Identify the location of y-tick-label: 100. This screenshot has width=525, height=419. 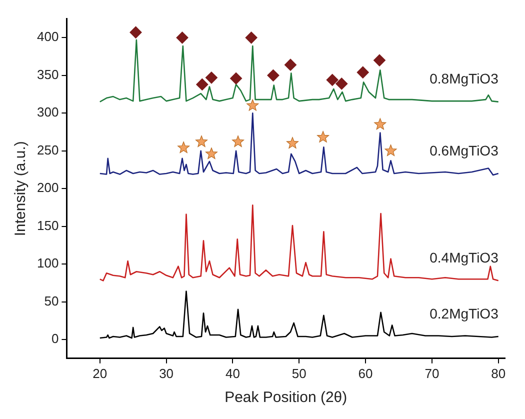
(47, 263).